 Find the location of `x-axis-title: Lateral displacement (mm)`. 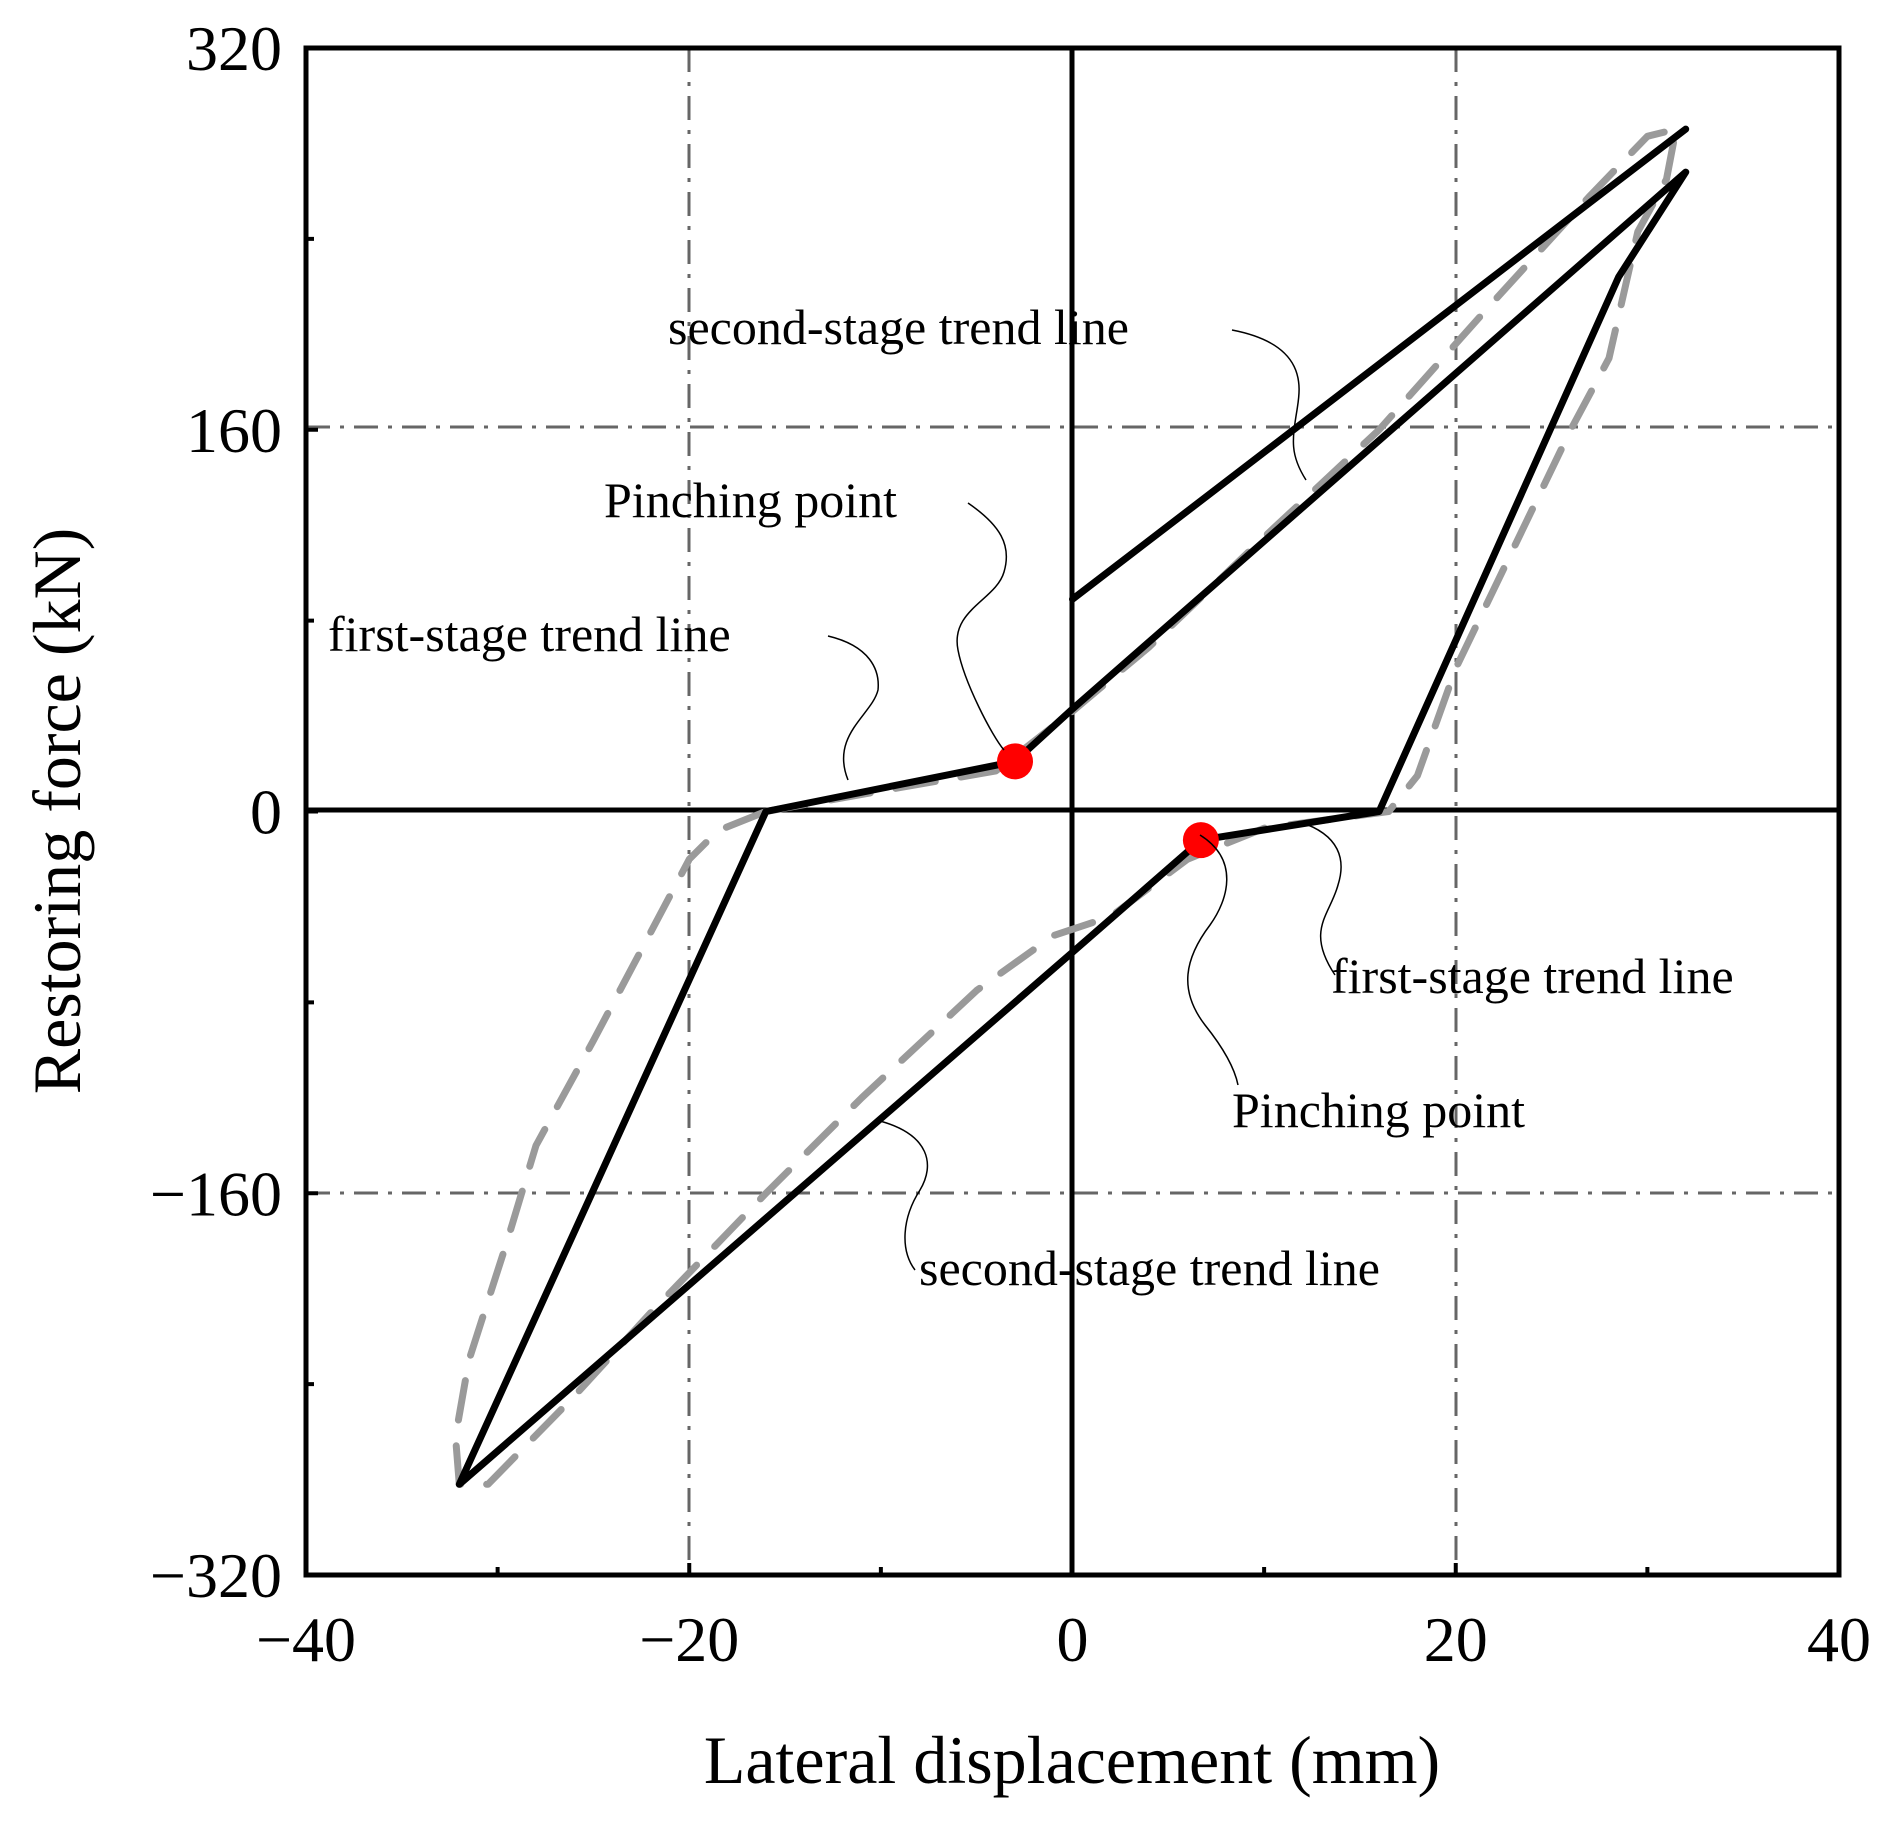

x-axis-title: Lateral displacement (mm) is located at coordinates (1072, 1760).